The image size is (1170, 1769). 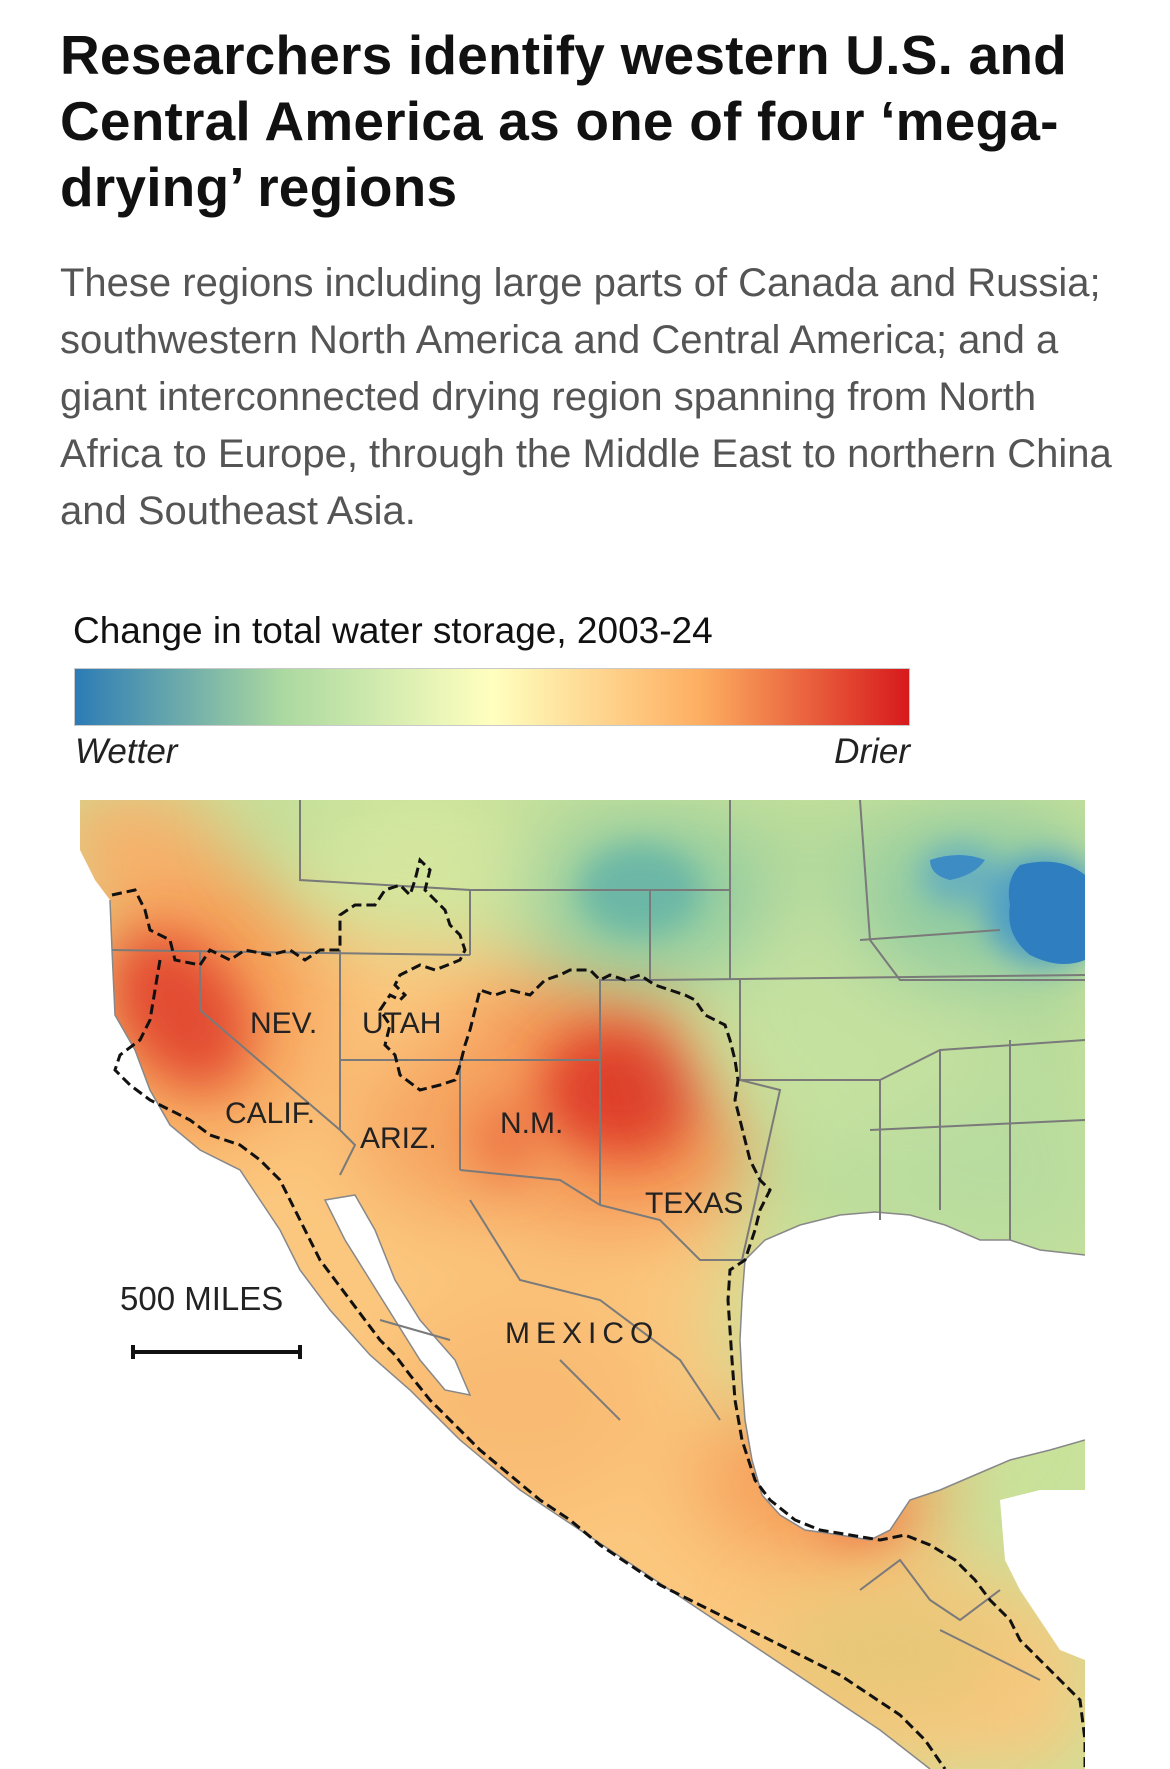 I want to click on label-nevada: NEV., so click(x=283, y=1023).